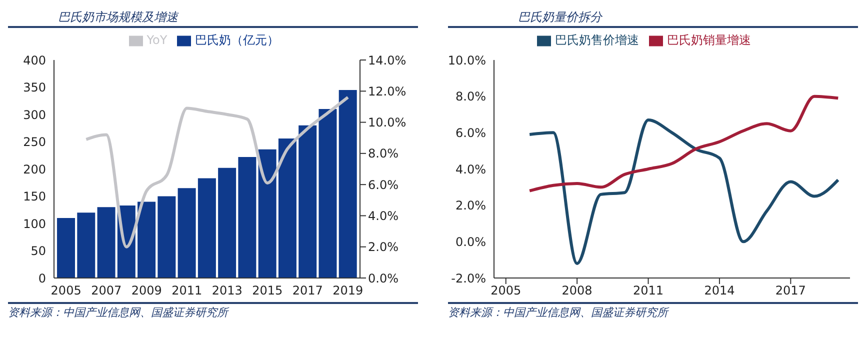  Describe the element at coordinates (471, 169) in the screenshot. I see `y-tick-label: 4.0%` at that location.